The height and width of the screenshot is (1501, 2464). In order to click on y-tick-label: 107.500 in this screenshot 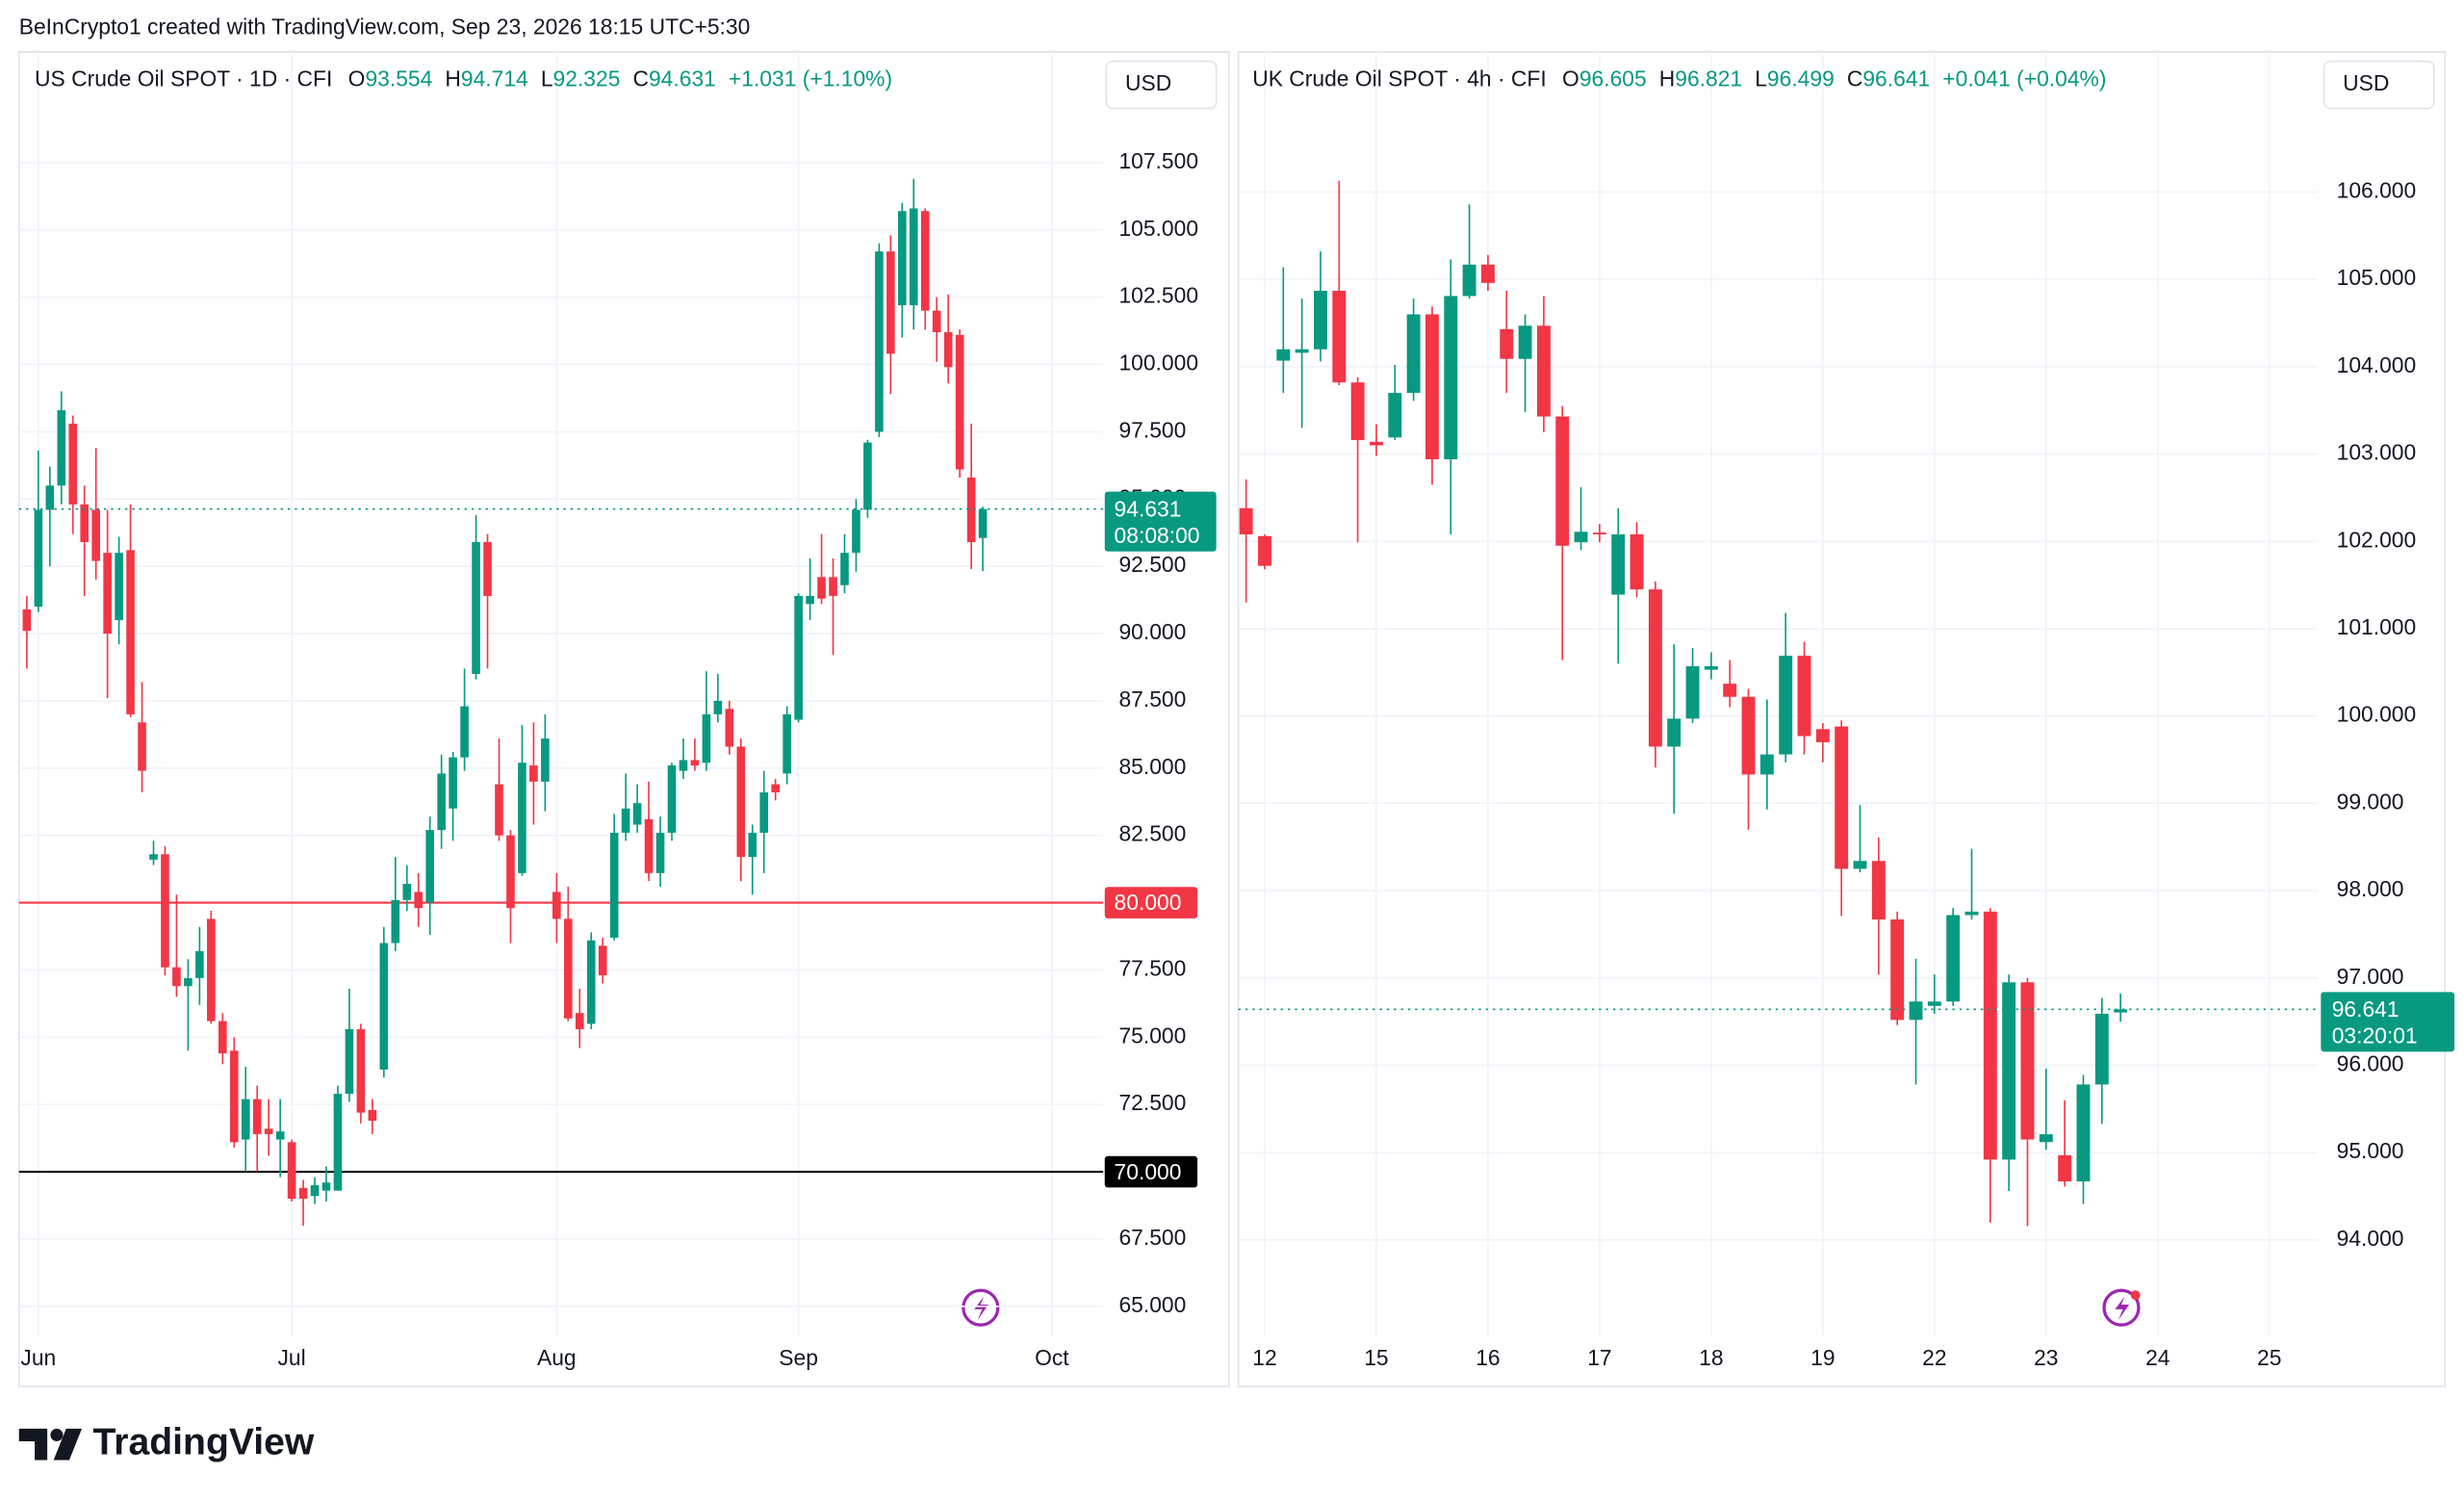, I will do `click(1158, 160)`.